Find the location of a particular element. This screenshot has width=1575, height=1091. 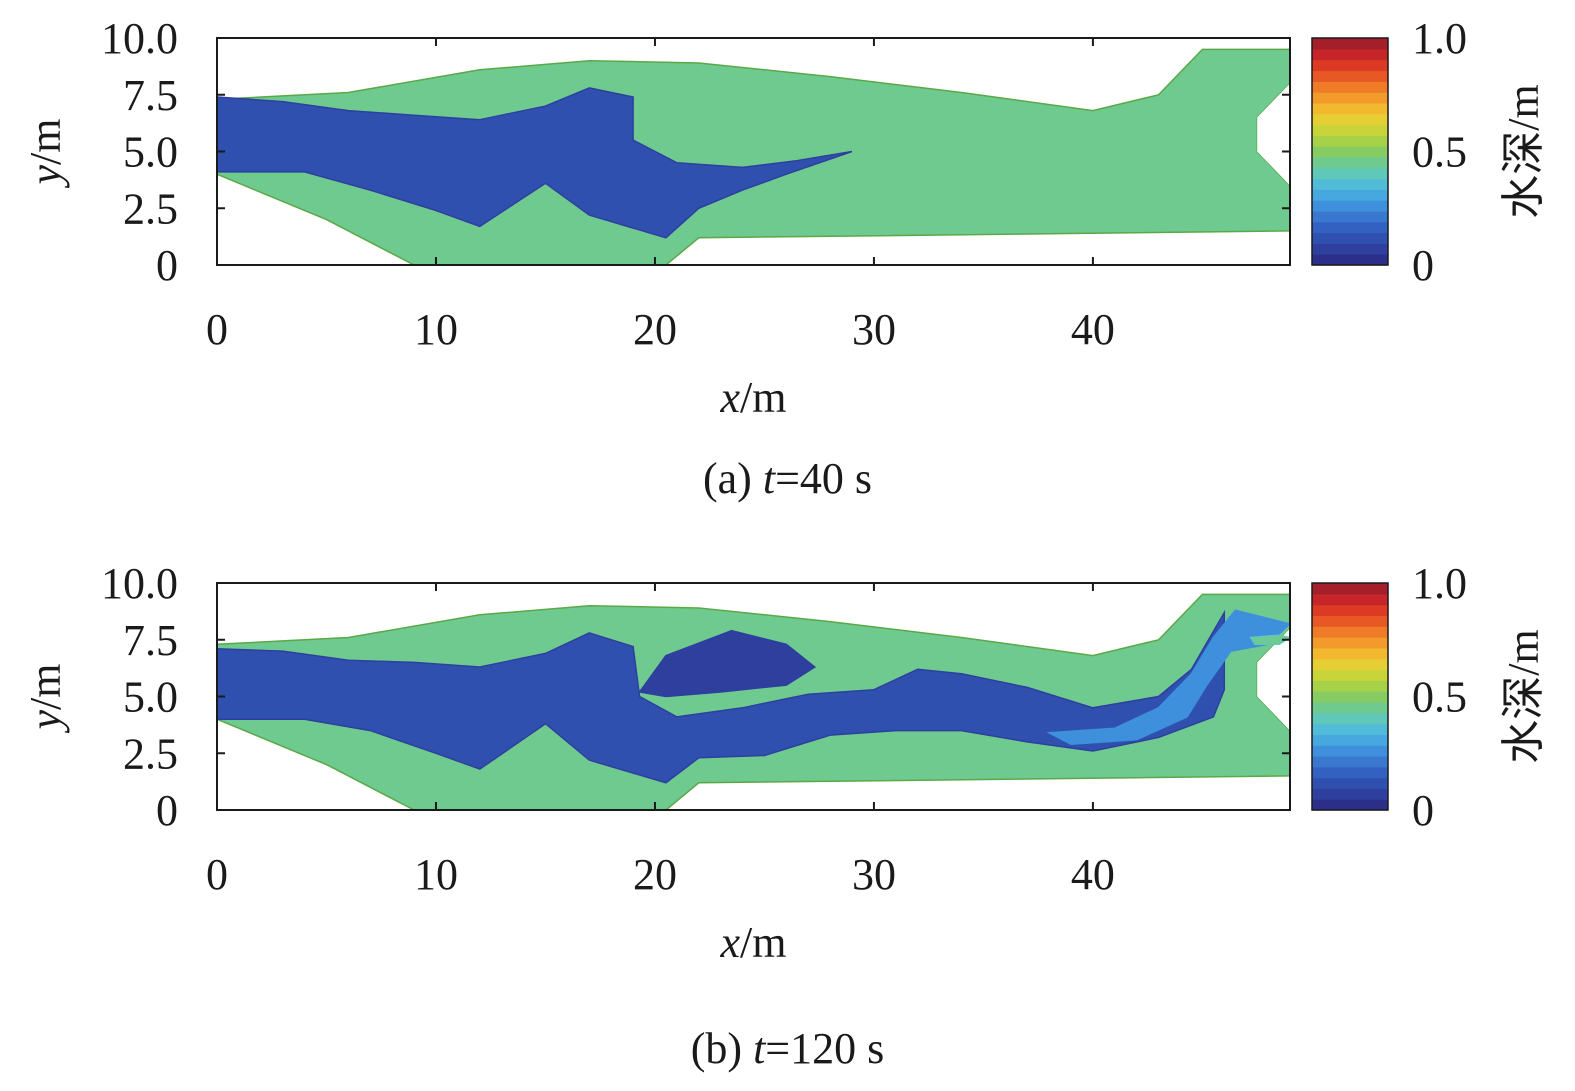

caption-b: (b) t=120 s is located at coordinates (787, 1048).